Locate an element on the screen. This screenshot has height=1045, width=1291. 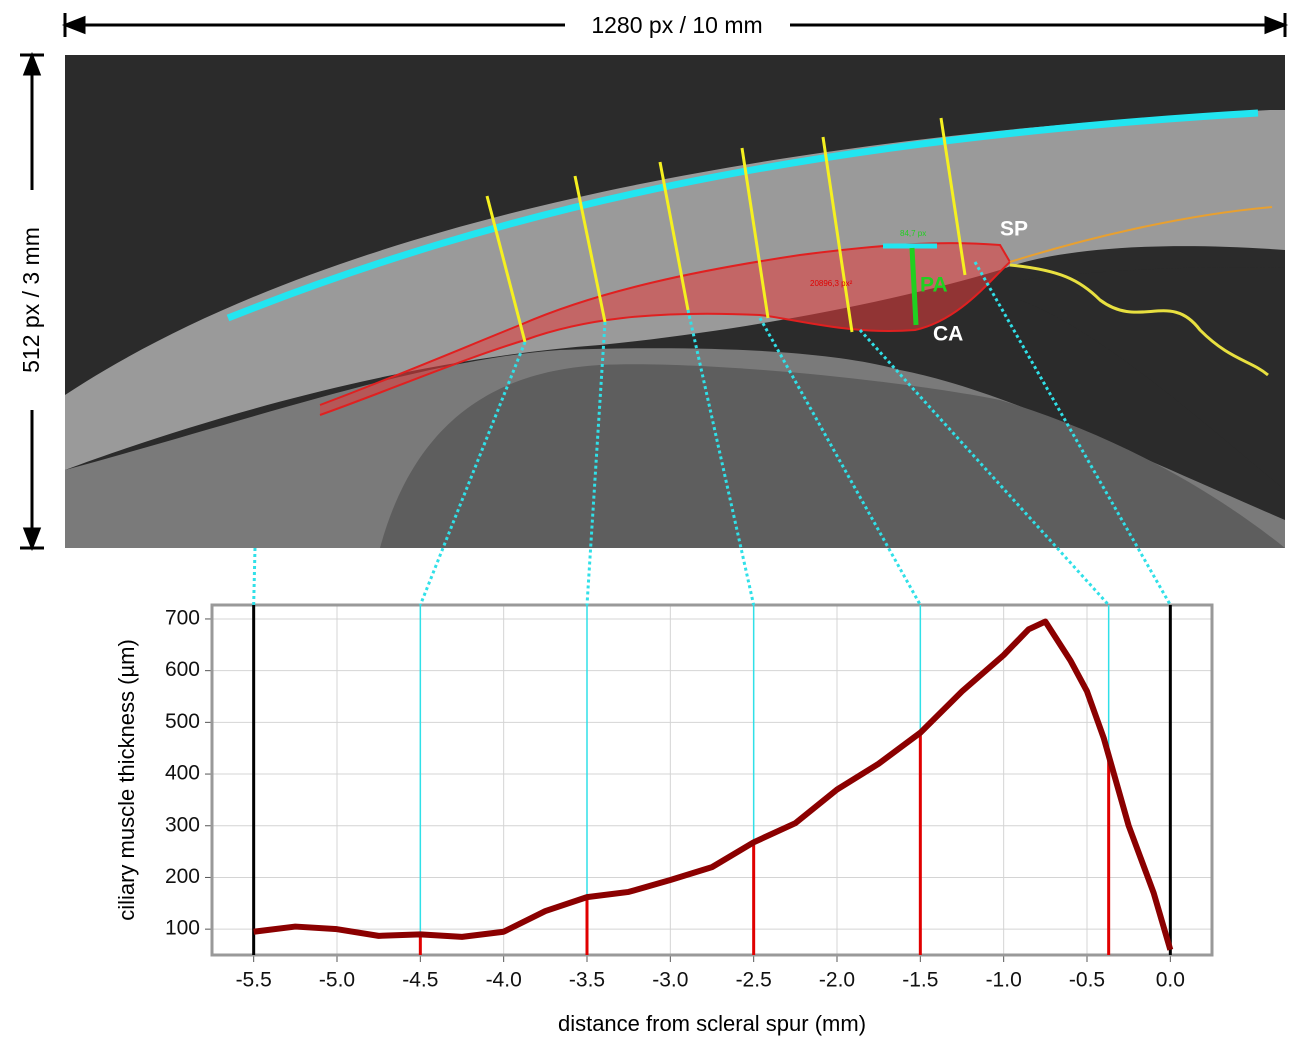
x-tick-label: -2.0 is located at coordinates (837, 980).